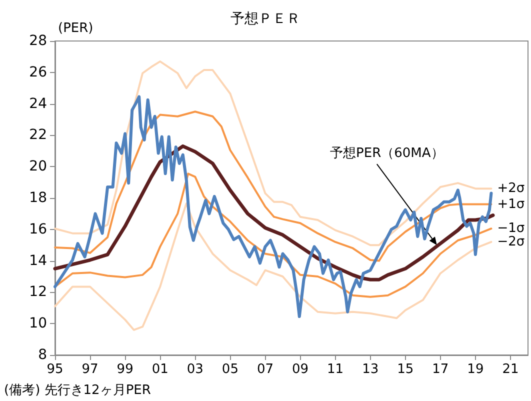 This screenshot has height=401, width=531. I want to click on y-tick-label: 14, so click(38, 260).